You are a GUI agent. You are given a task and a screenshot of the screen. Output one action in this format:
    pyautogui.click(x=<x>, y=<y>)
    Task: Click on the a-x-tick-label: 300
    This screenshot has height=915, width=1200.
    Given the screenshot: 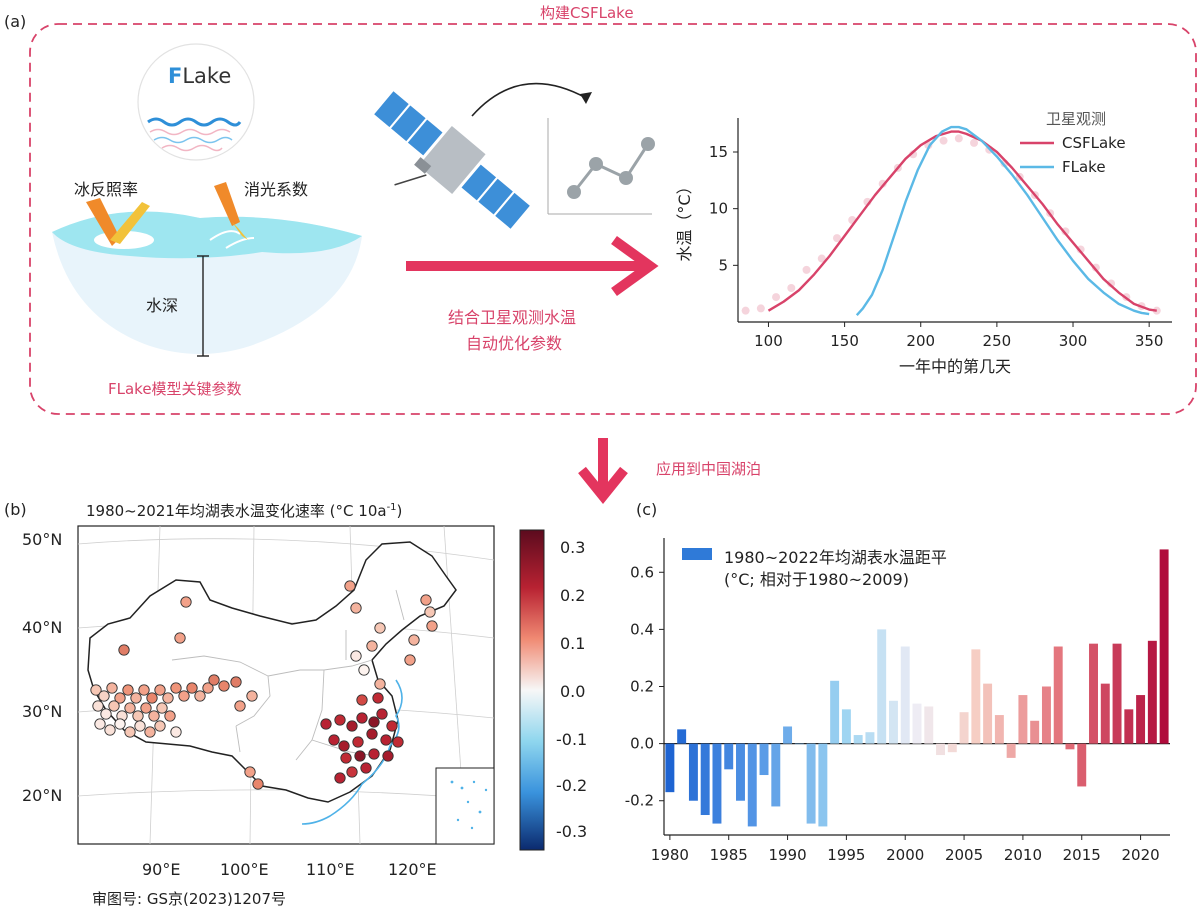 What is the action you would take?
    pyautogui.click(x=1073, y=341)
    